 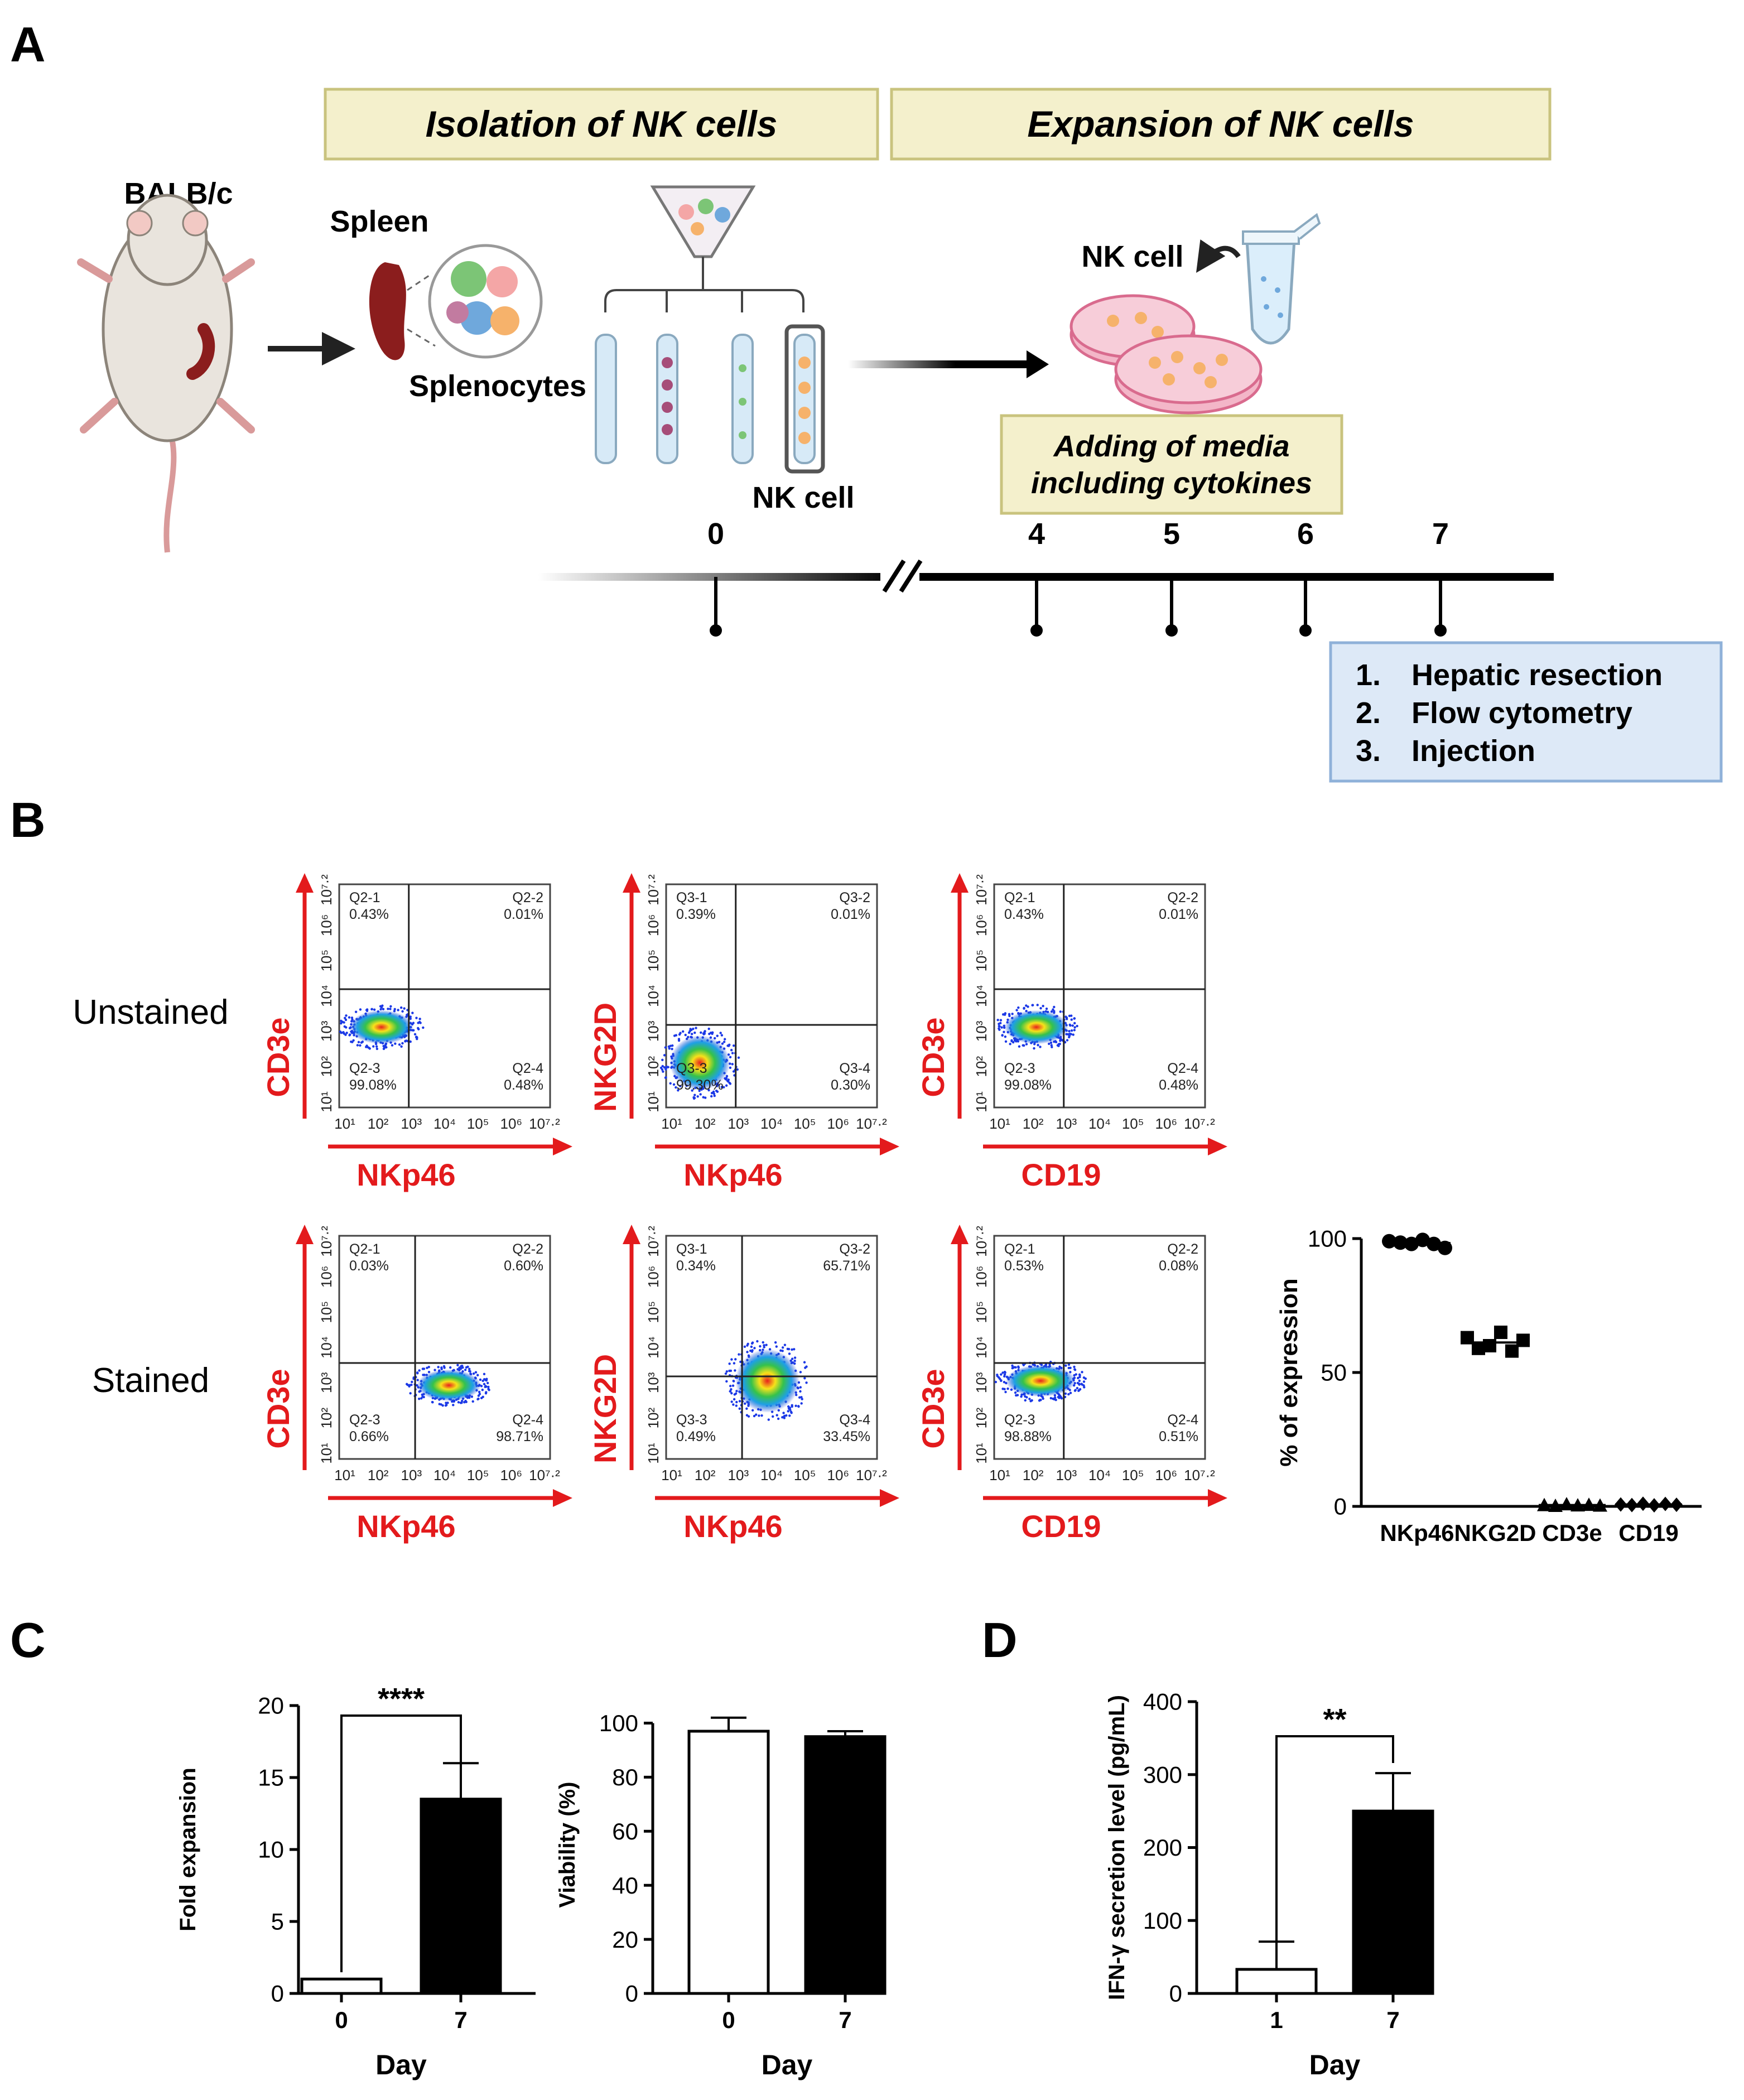 What do you see at coordinates (1132, 257) in the screenshot?
I see `nk-cell-label-dish: NK cell` at bounding box center [1132, 257].